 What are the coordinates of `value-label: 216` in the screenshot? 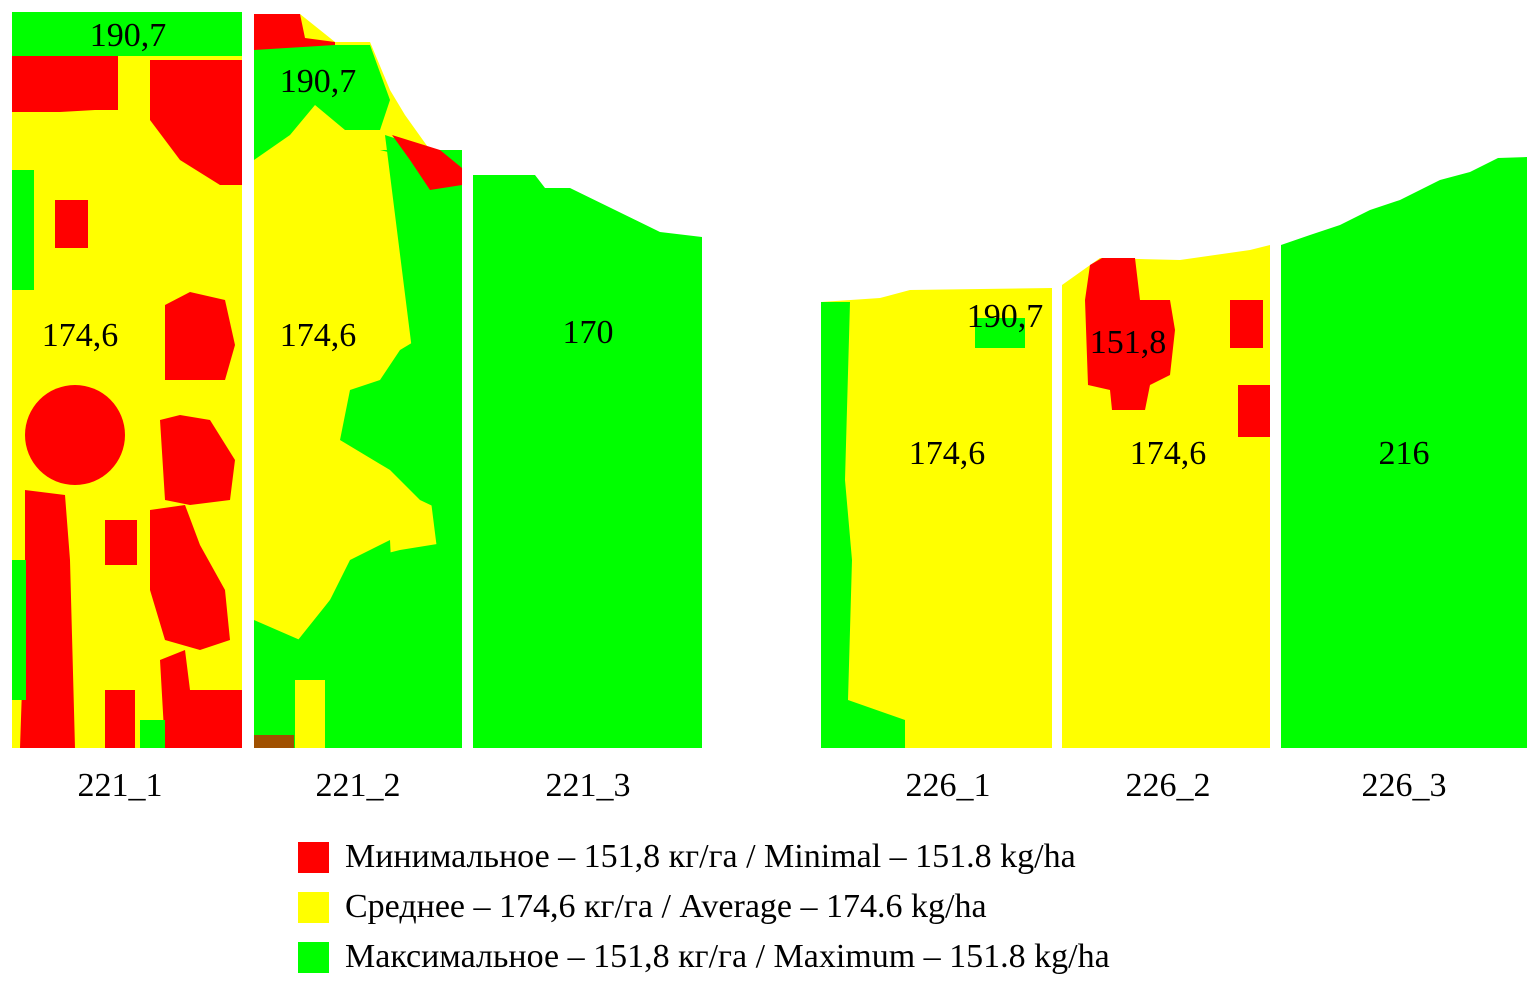 It's located at (1404, 453).